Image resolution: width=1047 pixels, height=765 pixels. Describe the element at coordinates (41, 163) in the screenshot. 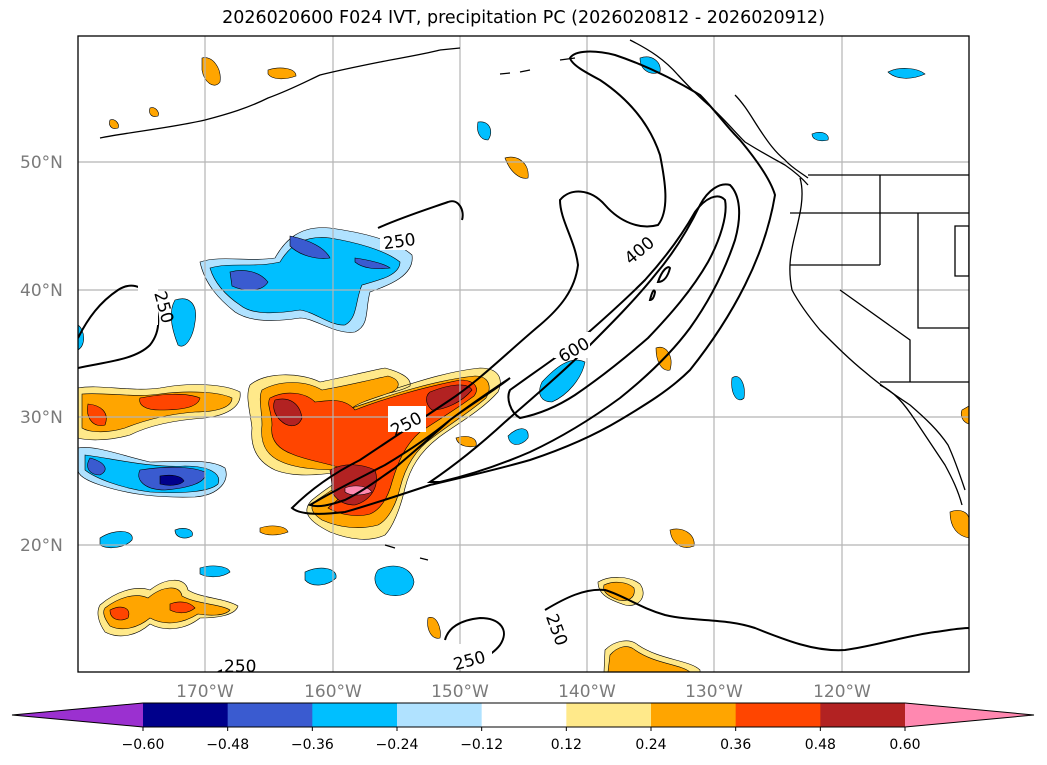

I see `lat-label: 50°N` at that location.